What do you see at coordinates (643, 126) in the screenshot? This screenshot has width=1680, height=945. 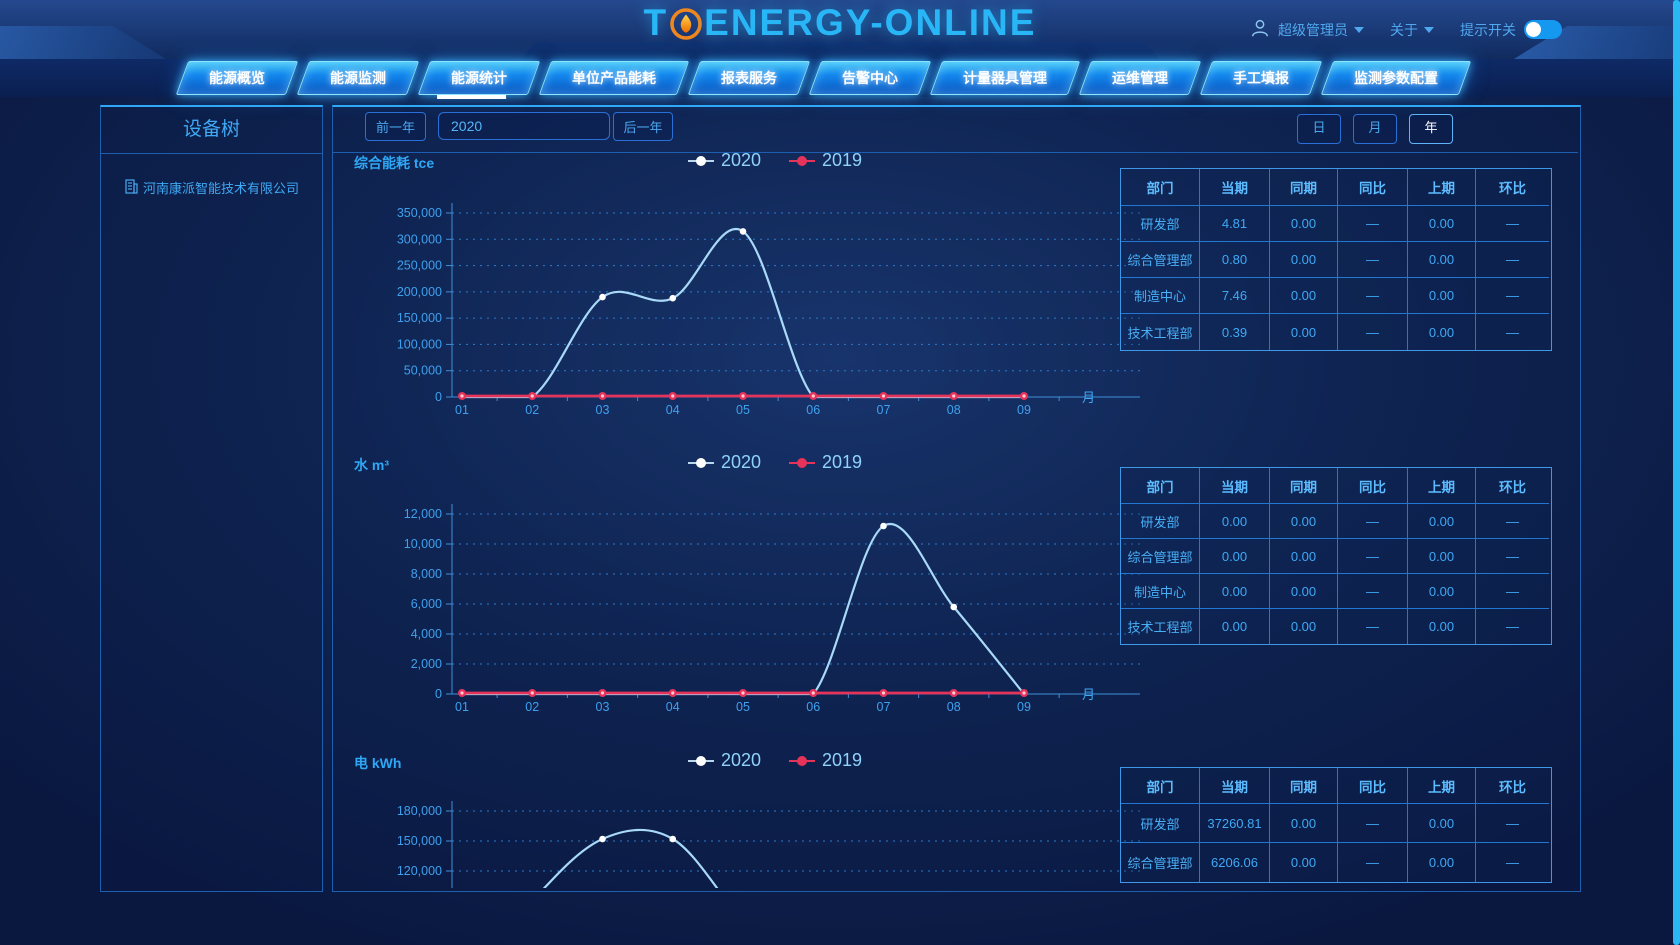 I see `next-year-button: 后一年` at bounding box center [643, 126].